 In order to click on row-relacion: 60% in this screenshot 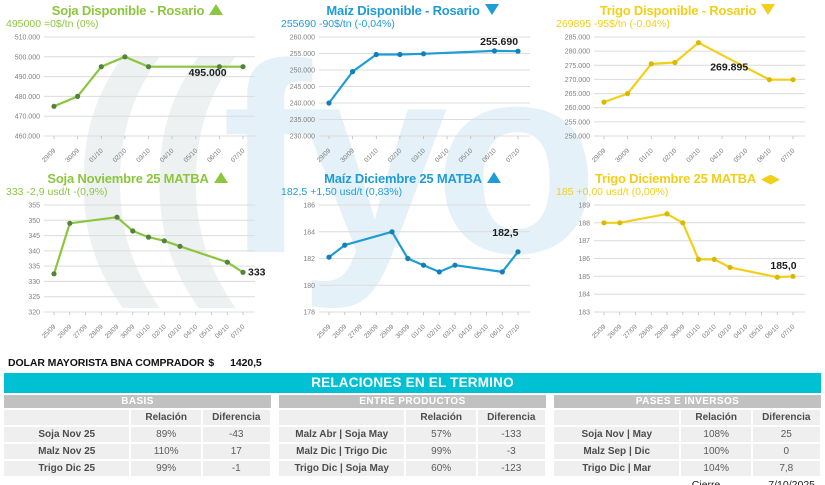, I will do `click(441, 468)`.